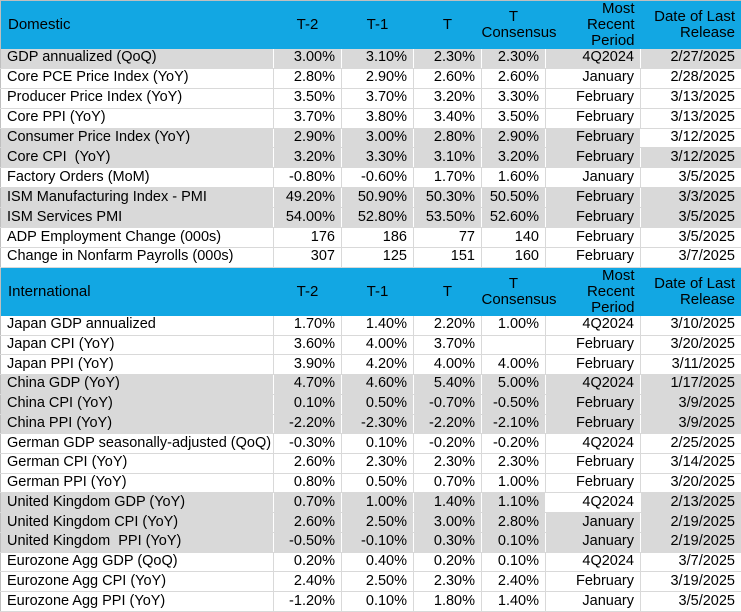 The height and width of the screenshot is (612, 741). Describe the element at coordinates (447, 562) in the screenshot. I see `value-cell: 0.20%` at that location.